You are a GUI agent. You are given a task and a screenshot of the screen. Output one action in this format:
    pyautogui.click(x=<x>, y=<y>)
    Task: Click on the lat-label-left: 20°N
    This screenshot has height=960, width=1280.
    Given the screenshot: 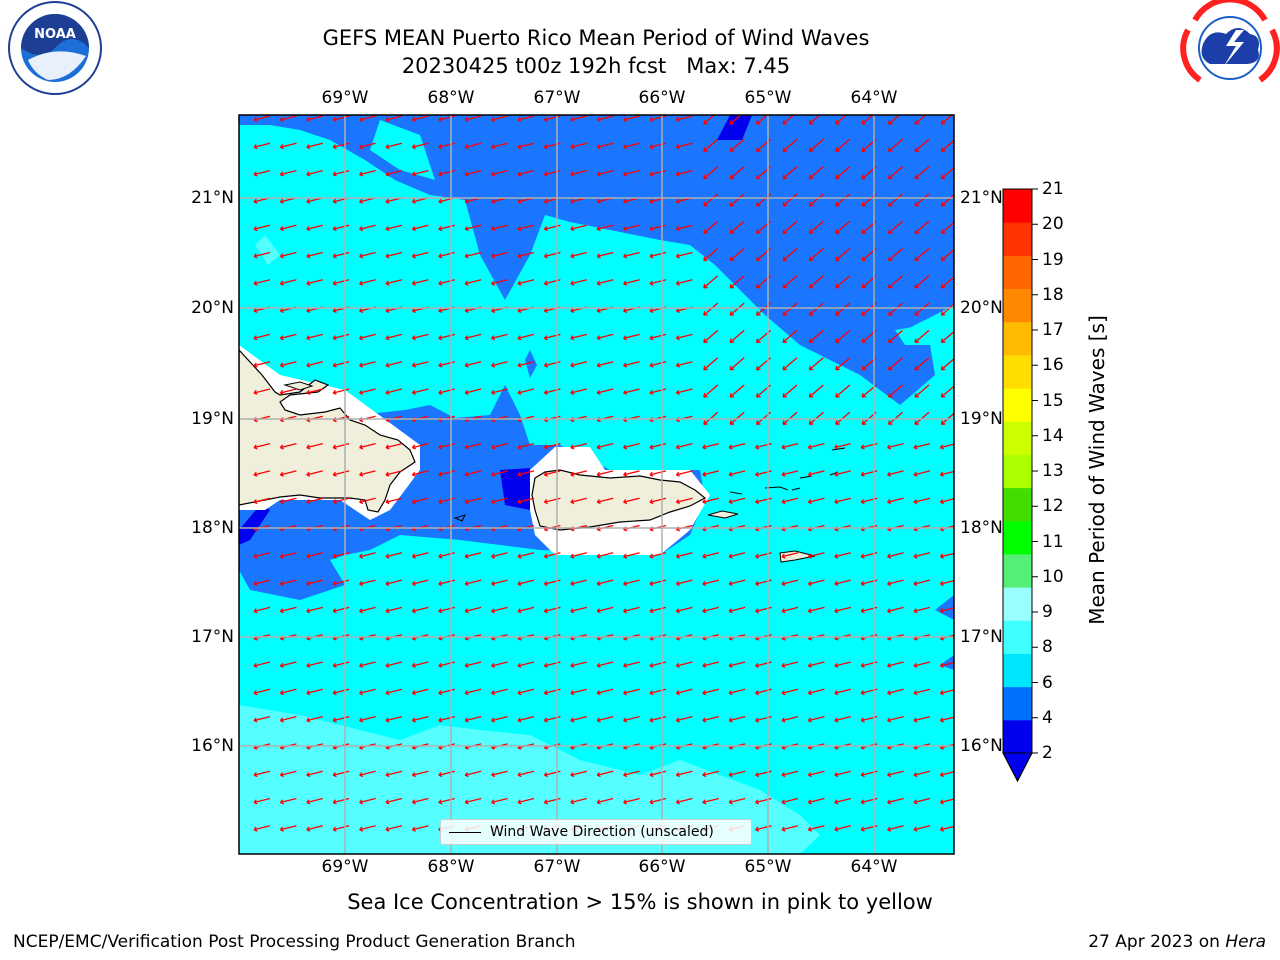 What is the action you would take?
    pyautogui.click(x=212, y=308)
    